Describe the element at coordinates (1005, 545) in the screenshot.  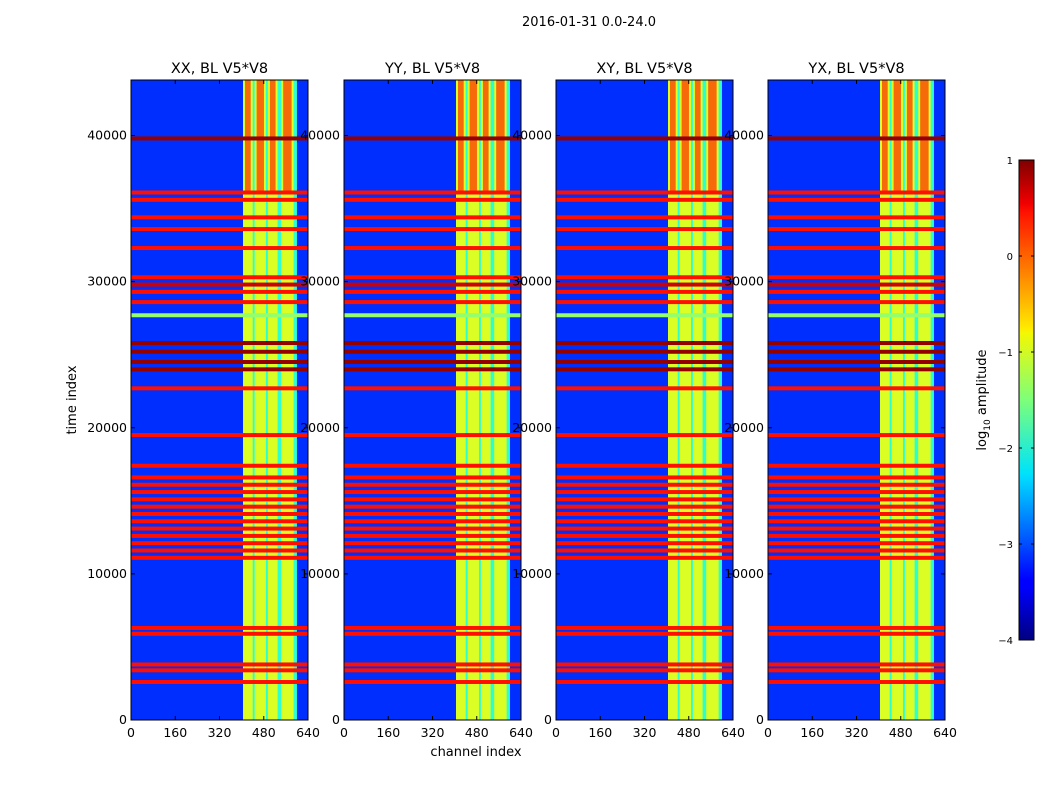
I see `colorbar-tick-label: −3` at that location.